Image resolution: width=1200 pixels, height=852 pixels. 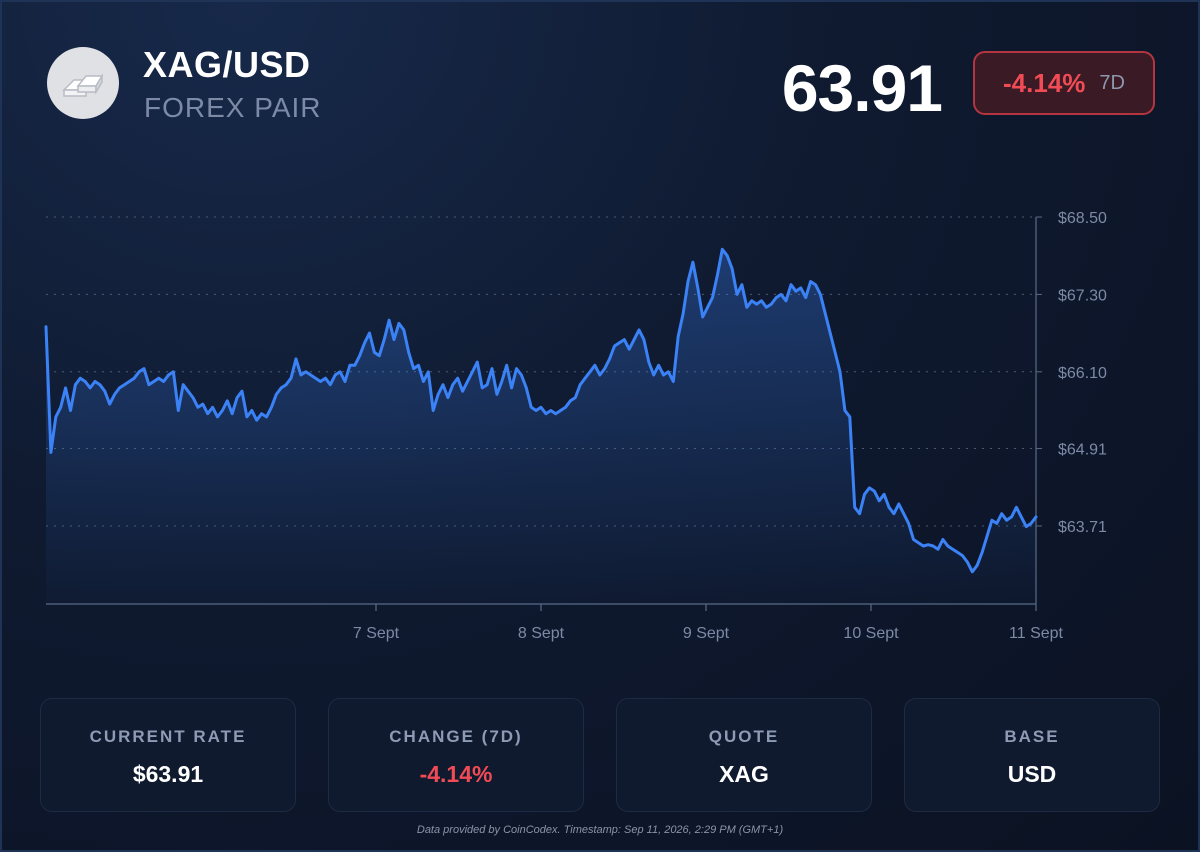 I want to click on stat-card-base: BASE USD, so click(x=1032, y=755).